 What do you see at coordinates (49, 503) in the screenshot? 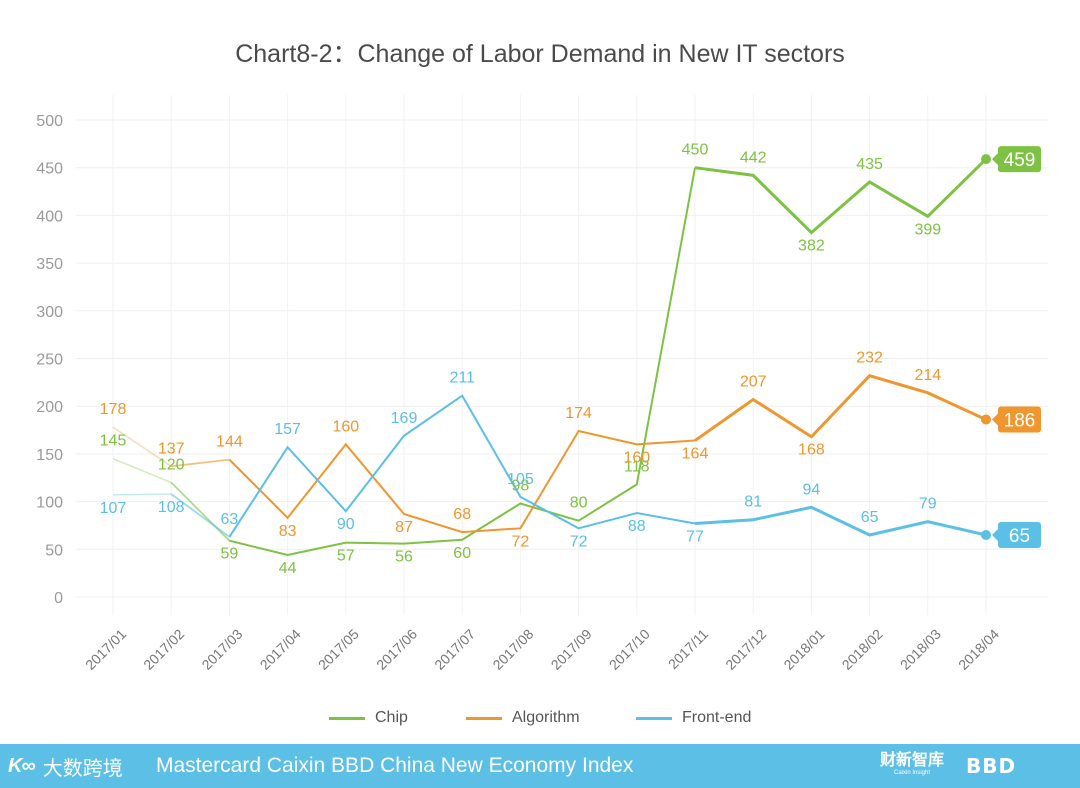
I see `y-tick-label: 100` at bounding box center [49, 503].